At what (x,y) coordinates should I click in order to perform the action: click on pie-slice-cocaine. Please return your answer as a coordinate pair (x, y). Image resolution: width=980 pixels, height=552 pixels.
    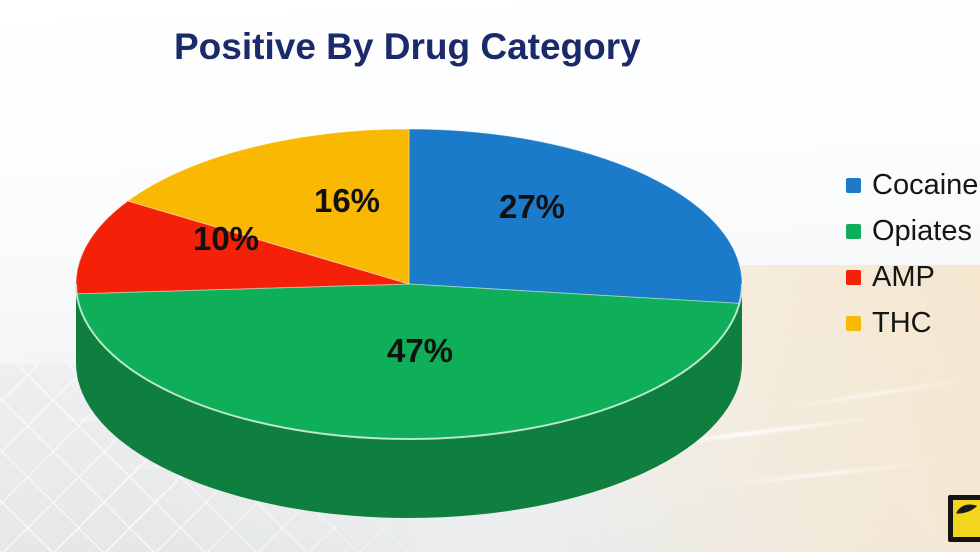
    Looking at the image, I should click on (575, 216).